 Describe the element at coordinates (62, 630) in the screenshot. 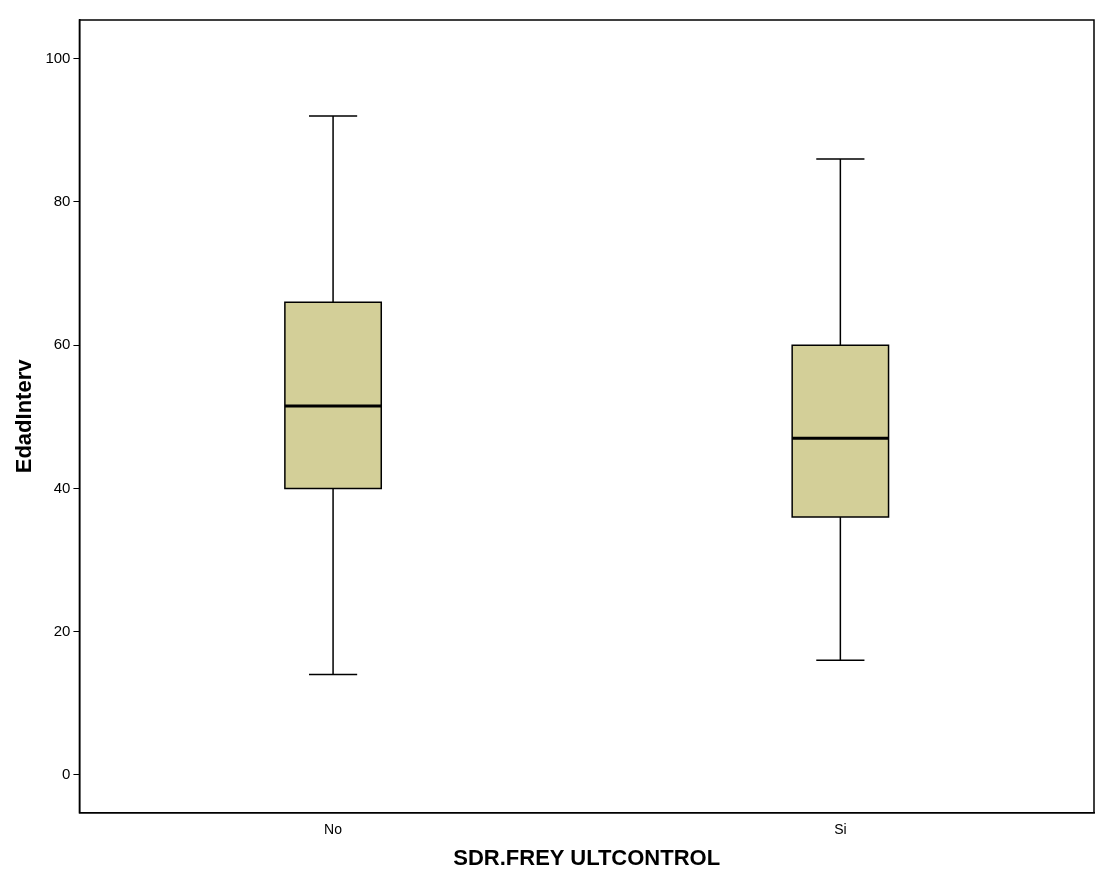

I see `y-tick-label: 20` at that location.